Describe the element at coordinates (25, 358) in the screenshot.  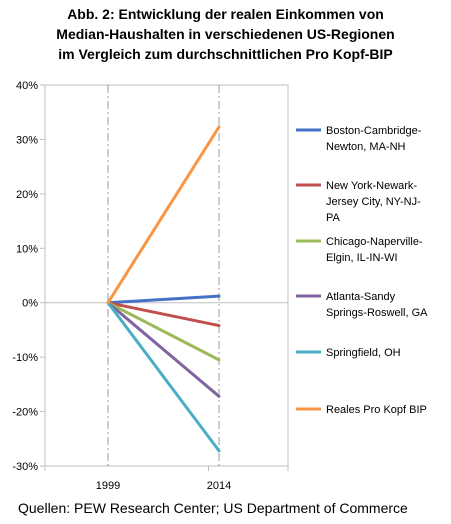
I see `y-tick-label: -10%` at that location.